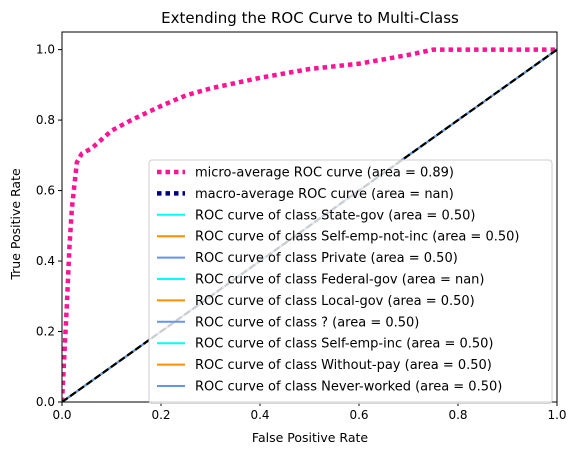 This screenshot has width=578, height=455. I want to click on legend-label-7: ROC curve of class ? (area = 0.50), so click(307, 322).